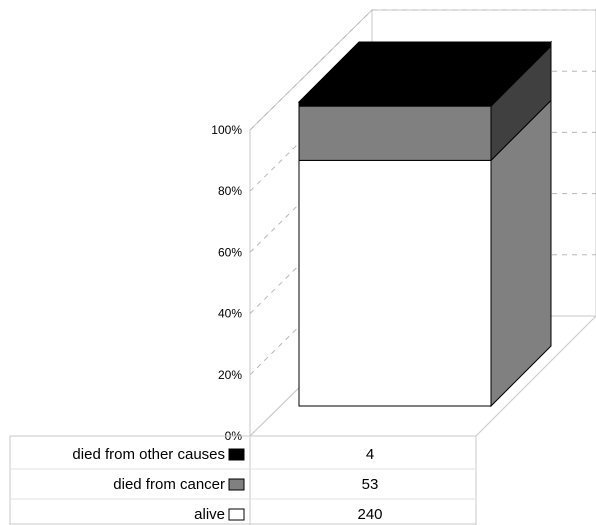  Describe the element at coordinates (425, 72) in the screenshot. I see `bar-top-died-from-other-causes` at that location.